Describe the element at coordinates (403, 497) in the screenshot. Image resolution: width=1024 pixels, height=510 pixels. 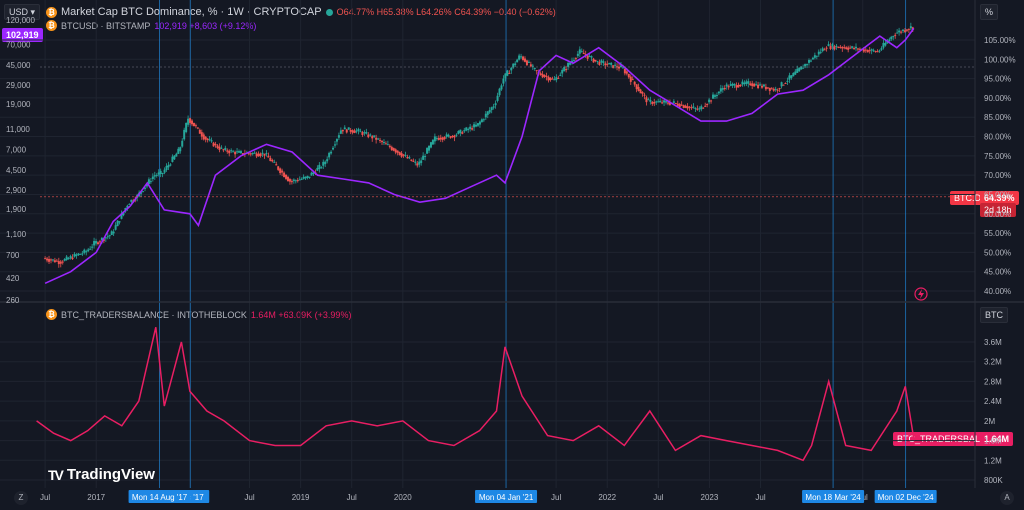
I see `x-axis-label: 2020` at that location.